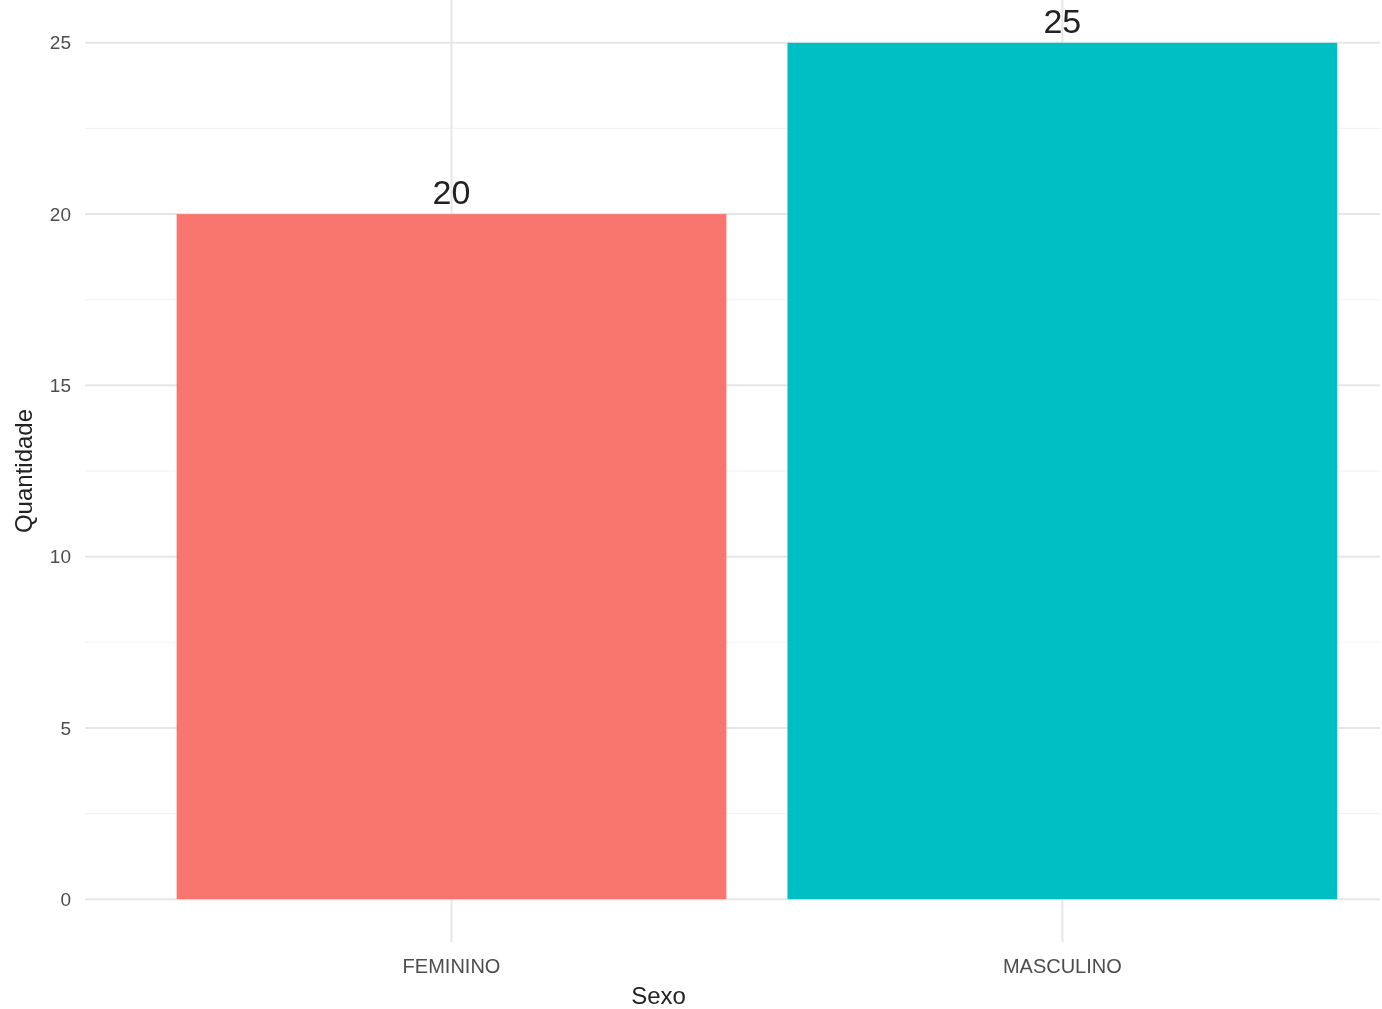 The width and height of the screenshot is (1382, 1009). Describe the element at coordinates (60, 214) in the screenshot. I see `y-tick-label: 20` at that location.